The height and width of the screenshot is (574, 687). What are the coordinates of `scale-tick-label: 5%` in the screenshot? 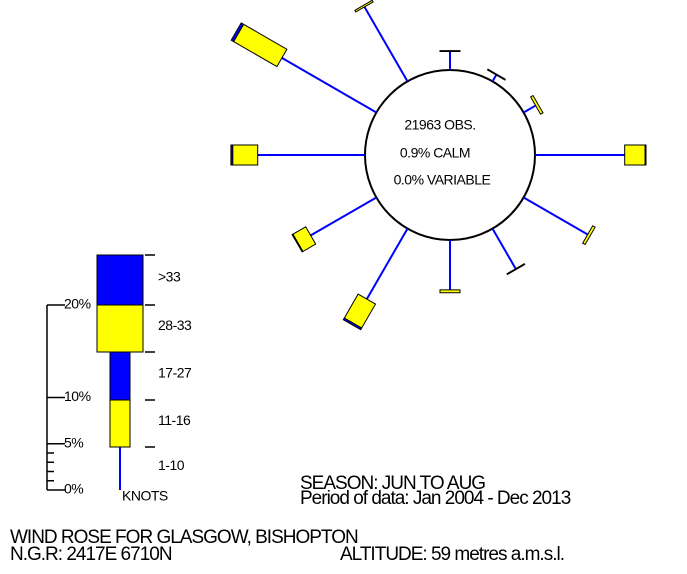 It's located at (73, 442).